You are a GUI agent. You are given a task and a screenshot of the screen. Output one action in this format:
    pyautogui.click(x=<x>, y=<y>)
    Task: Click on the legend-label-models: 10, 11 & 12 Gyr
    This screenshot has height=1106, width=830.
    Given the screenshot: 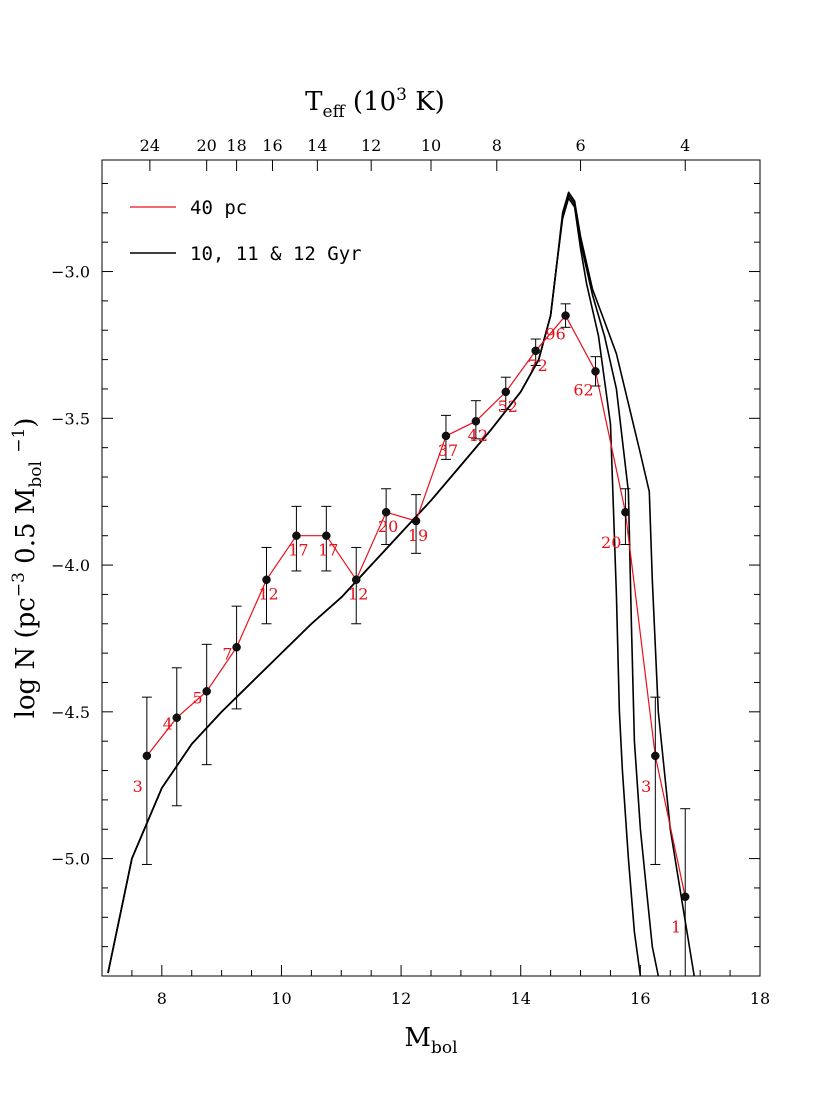 What is the action you would take?
    pyautogui.click(x=276, y=254)
    